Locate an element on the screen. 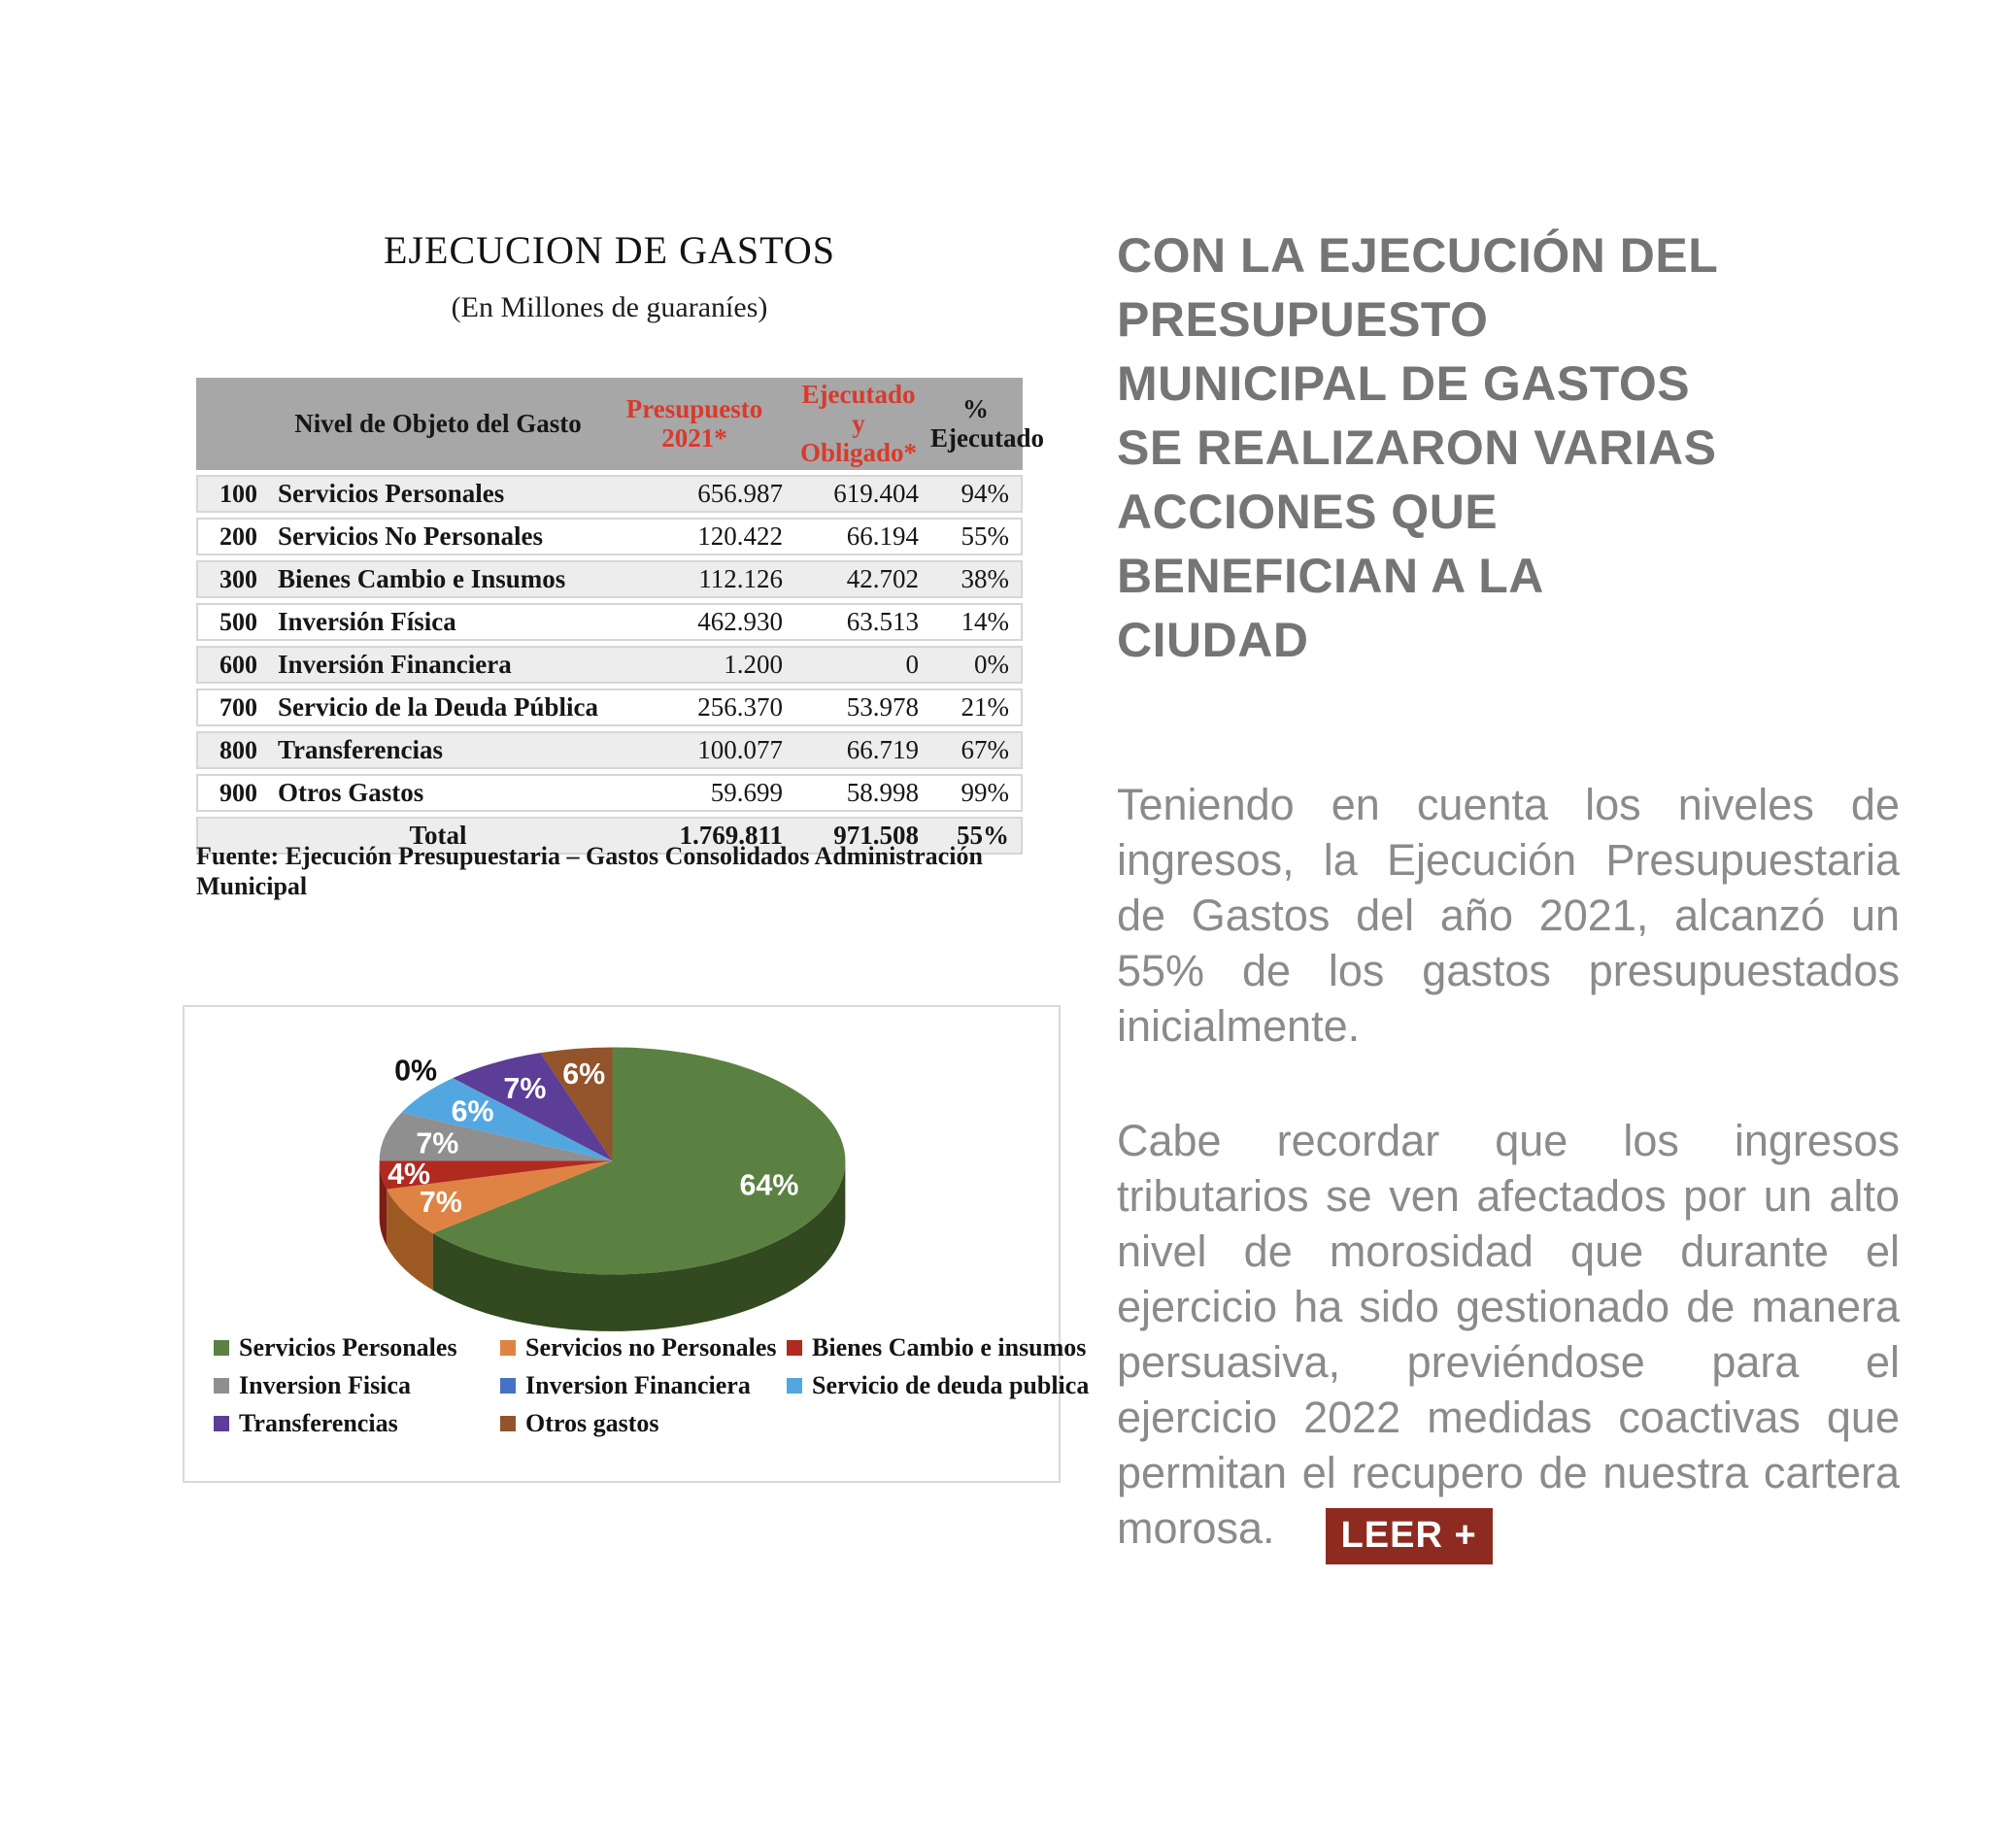 Image resolution: width=1989 pixels, height=1848 pixels. cell-ejecutado: 66.719 is located at coordinates (882, 750).